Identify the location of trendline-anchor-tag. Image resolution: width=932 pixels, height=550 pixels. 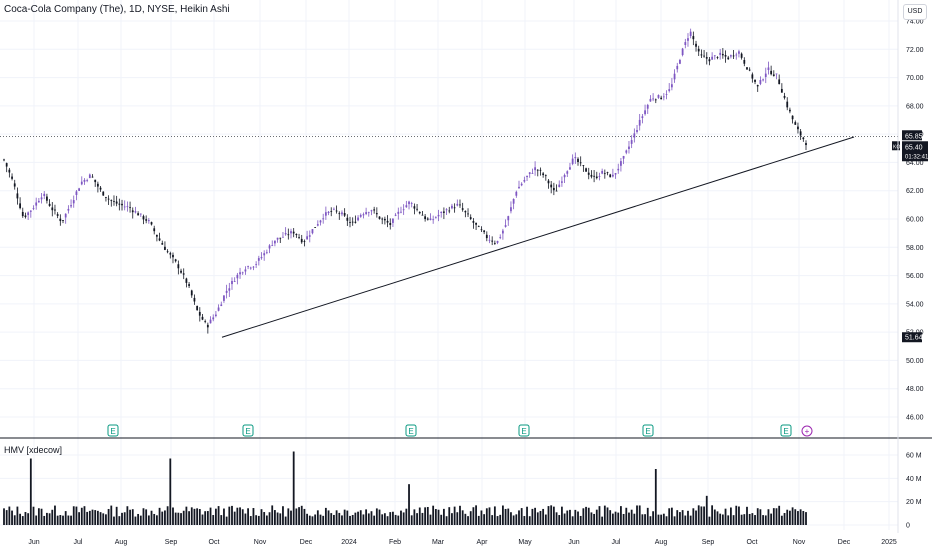
(912, 337).